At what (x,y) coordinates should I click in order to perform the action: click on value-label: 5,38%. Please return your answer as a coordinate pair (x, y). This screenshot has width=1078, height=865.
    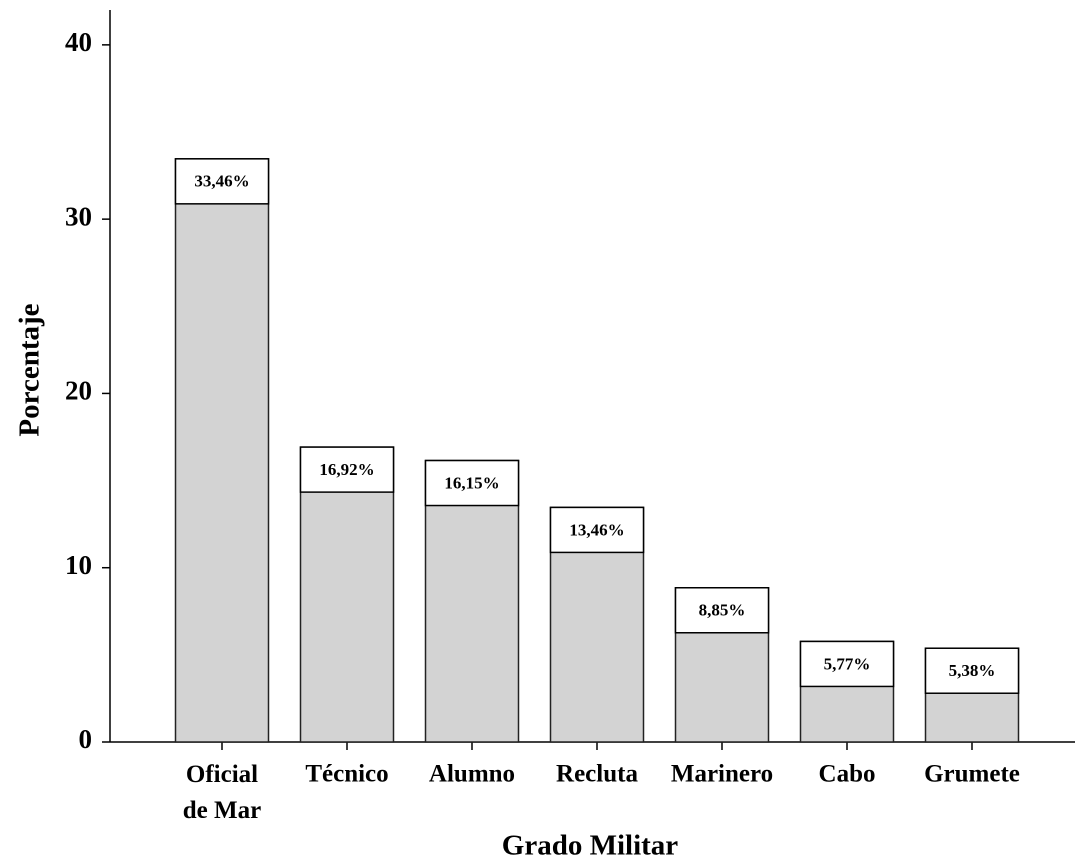
    Looking at the image, I should click on (972, 670).